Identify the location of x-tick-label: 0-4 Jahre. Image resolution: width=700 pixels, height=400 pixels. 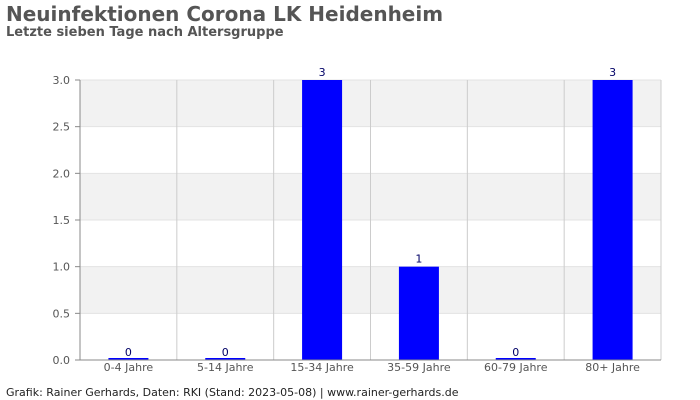
(129, 367).